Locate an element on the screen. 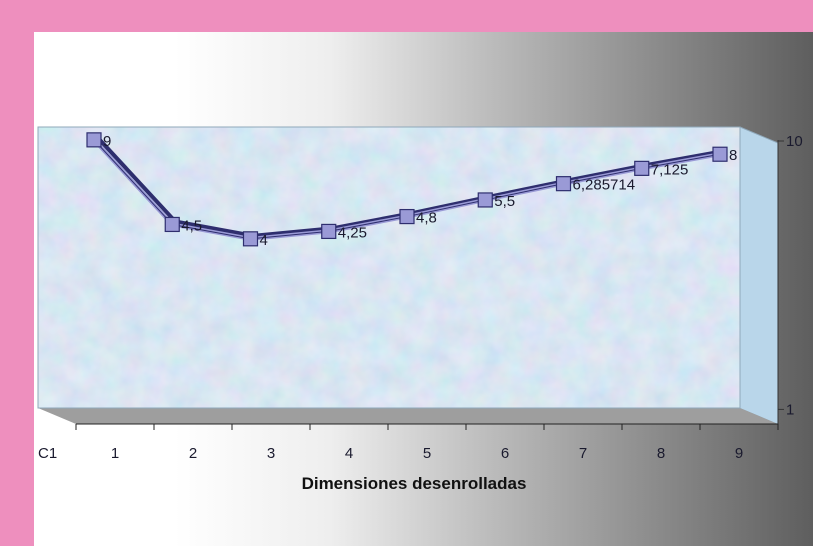 This screenshot has height=546, width=813. data-label: 4,25 is located at coordinates (352, 232).